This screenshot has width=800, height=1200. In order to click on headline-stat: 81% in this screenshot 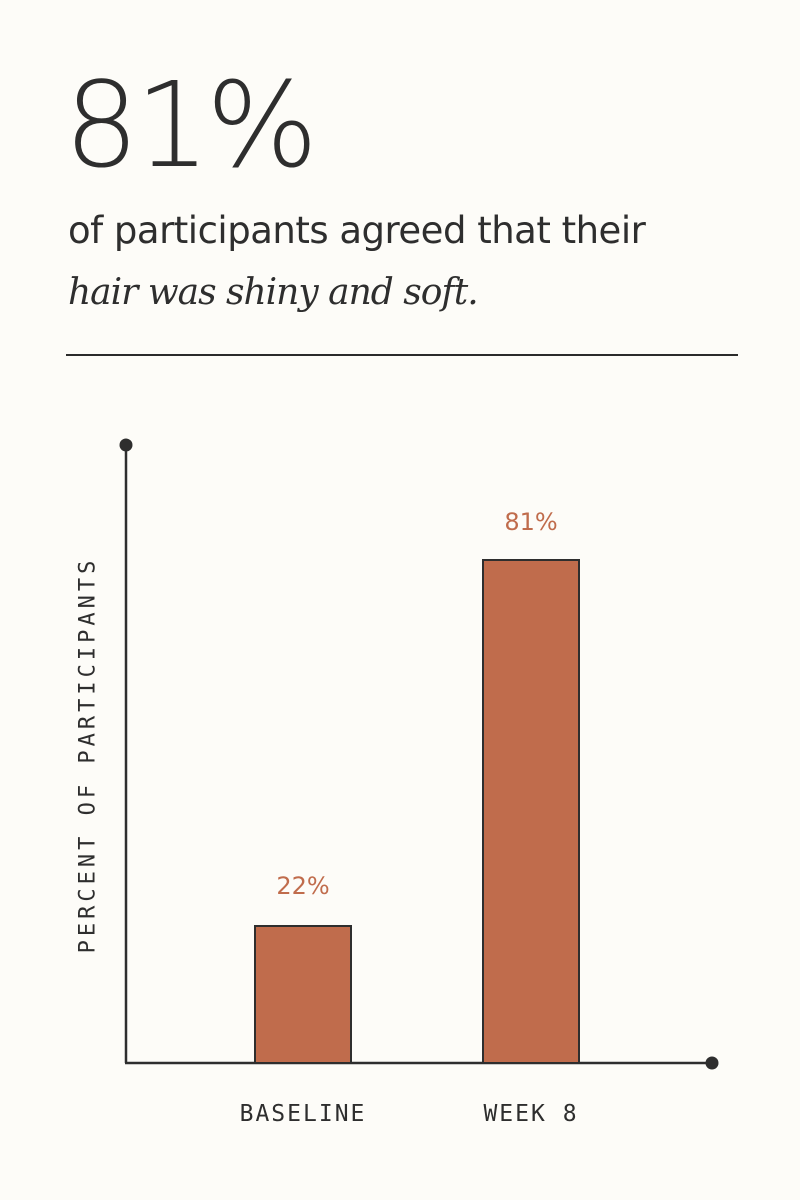, I will do `click(191, 125)`.